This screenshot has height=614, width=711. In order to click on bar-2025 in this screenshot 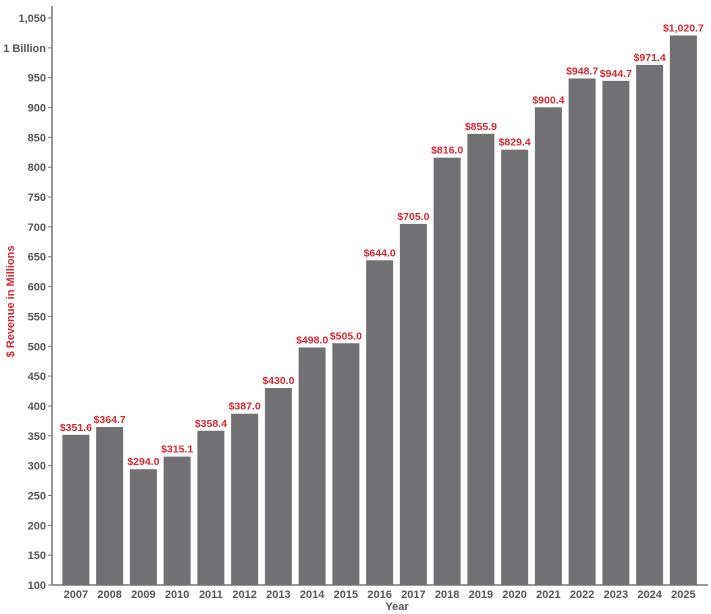, I will do `click(683, 310)`.